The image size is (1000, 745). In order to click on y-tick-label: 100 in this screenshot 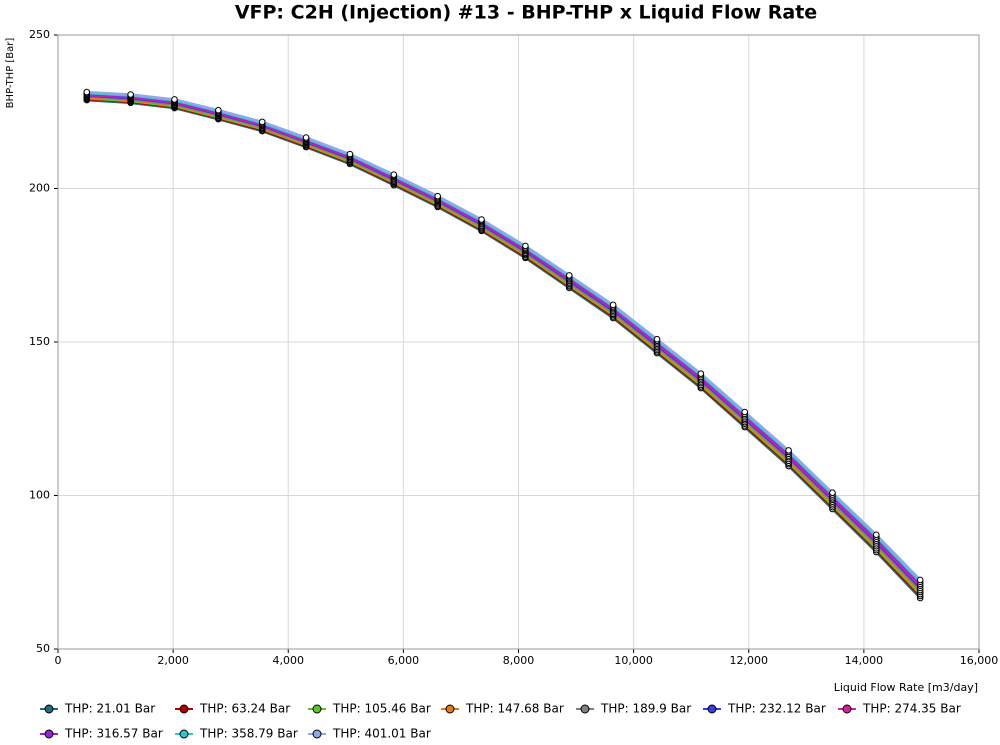, I will do `click(39, 495)`.